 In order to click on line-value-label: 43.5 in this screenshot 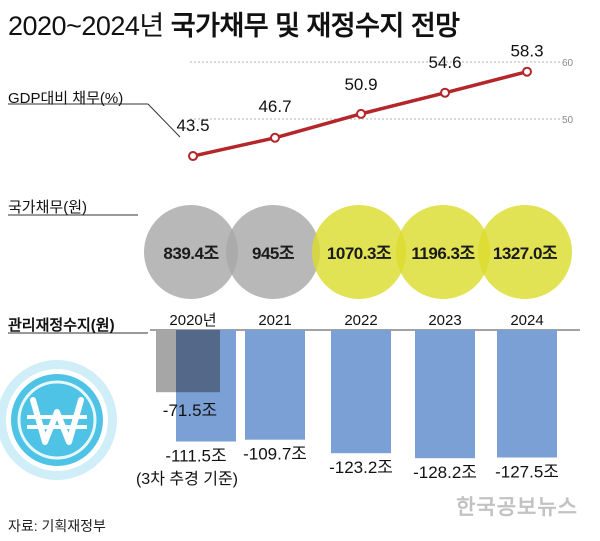, I will do `click(192, 125)`.